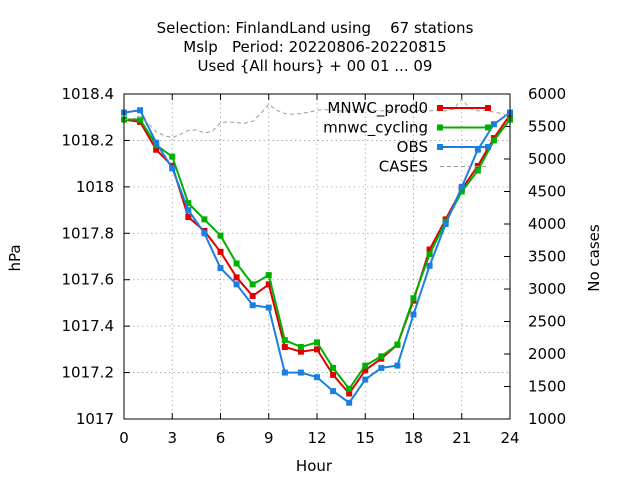  I want to click on y2-tick-label: 6000, so click(547, 94).